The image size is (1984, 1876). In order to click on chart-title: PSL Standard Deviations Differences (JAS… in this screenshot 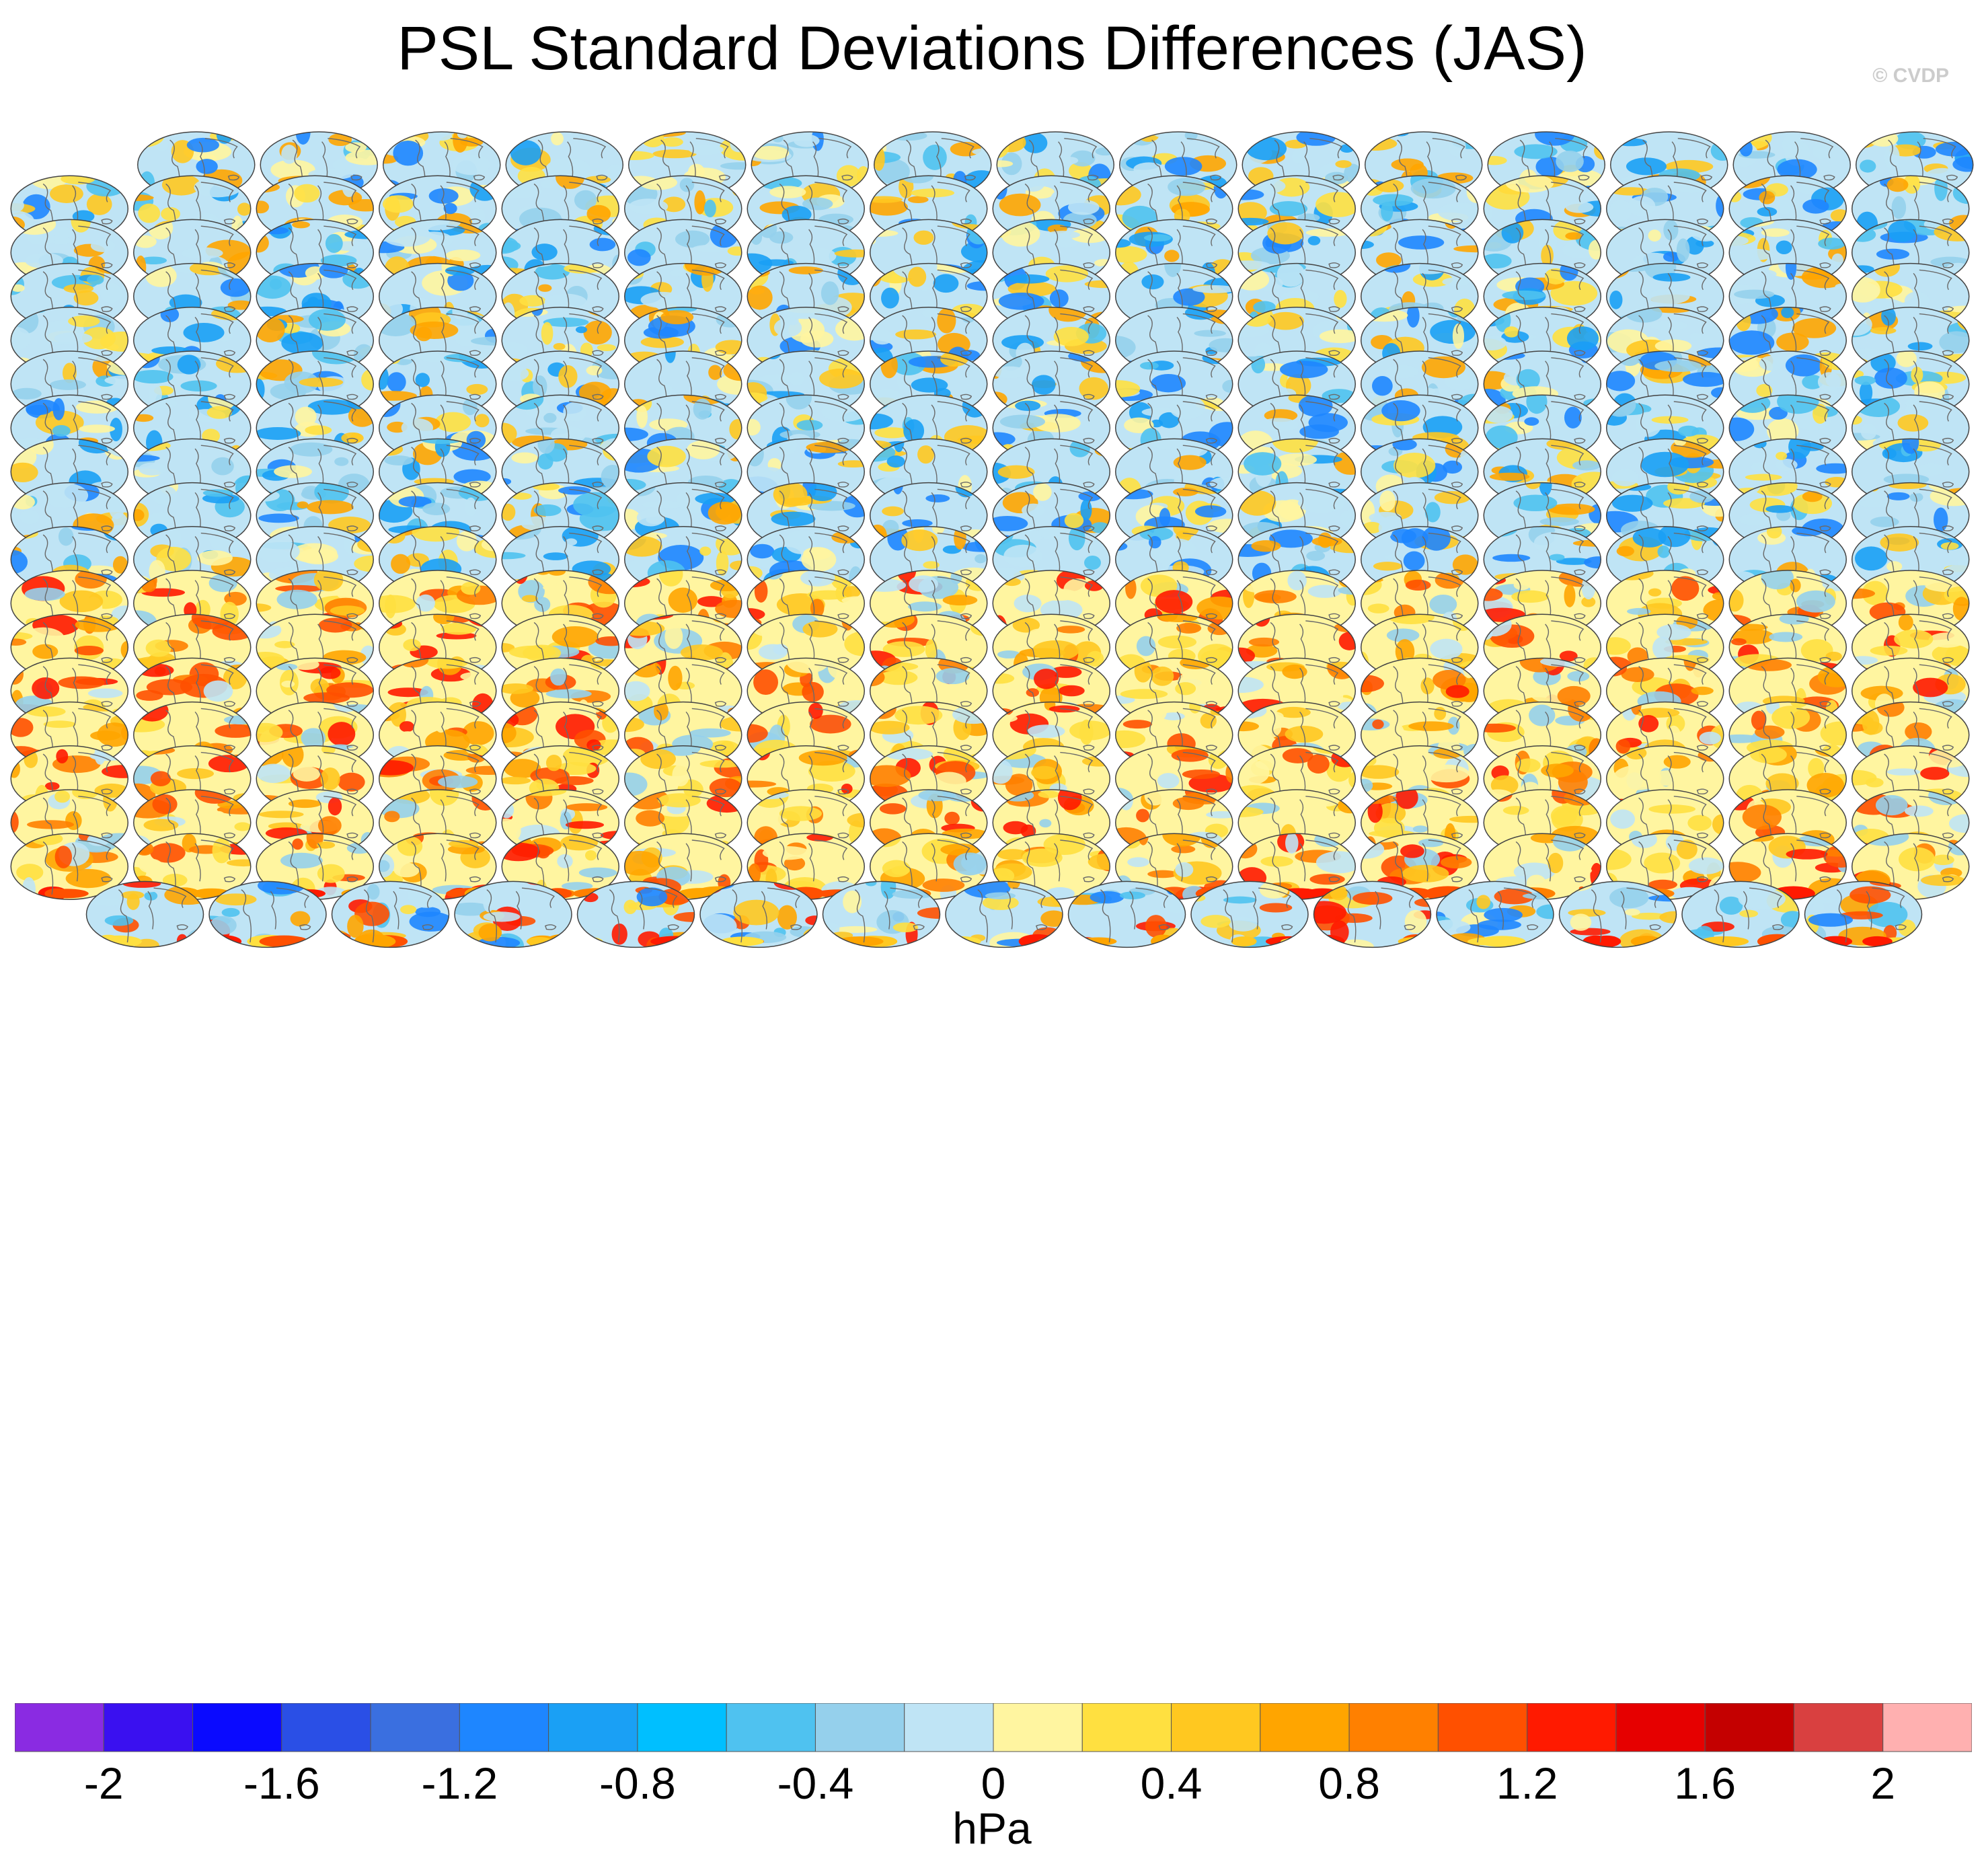, I will do `click(992, 49)`.